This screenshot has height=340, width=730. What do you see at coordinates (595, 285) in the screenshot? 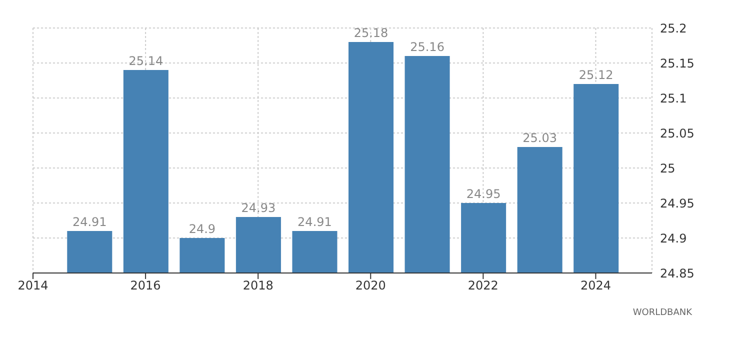
I see `x-tick-label: 2024` at bounding box center [595, 285].